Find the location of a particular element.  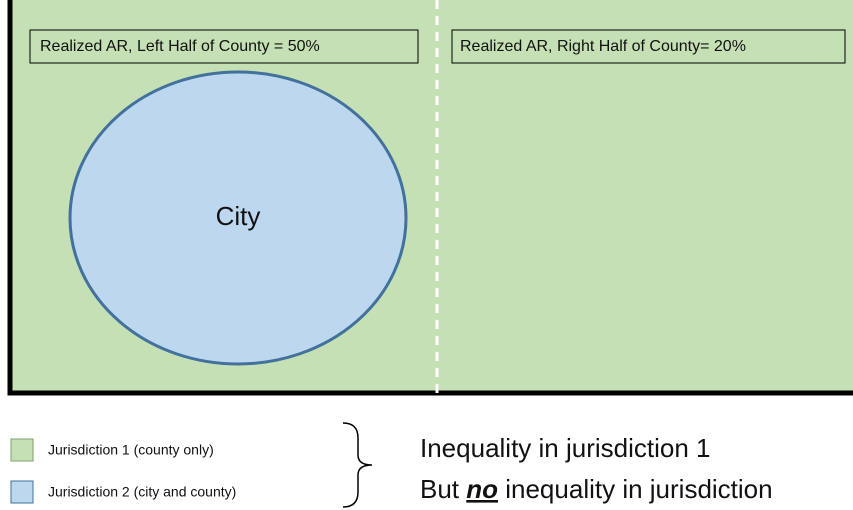

legend-label: Jurisdiction 1 (county only) is located at coordinates (131, 450).